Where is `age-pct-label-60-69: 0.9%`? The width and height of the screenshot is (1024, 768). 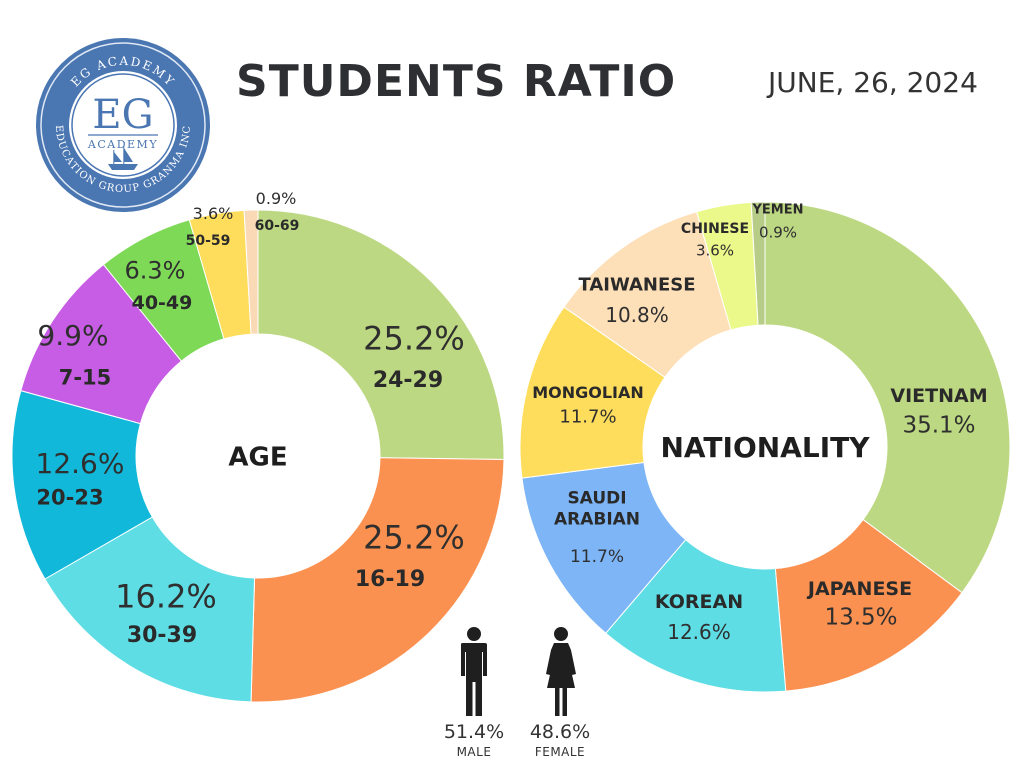 age-pct-label-60-69: 0.9% is located at coordinates (276, 198).